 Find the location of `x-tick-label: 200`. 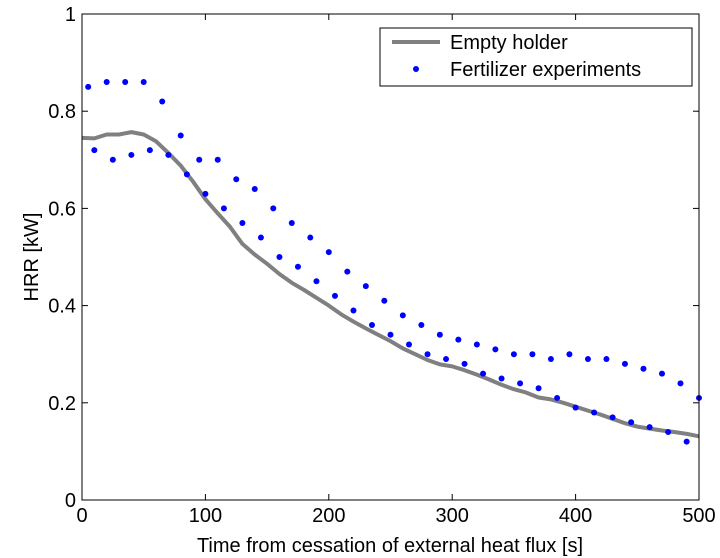

x-tick-label: 200 is located at coordinates (328, 516).